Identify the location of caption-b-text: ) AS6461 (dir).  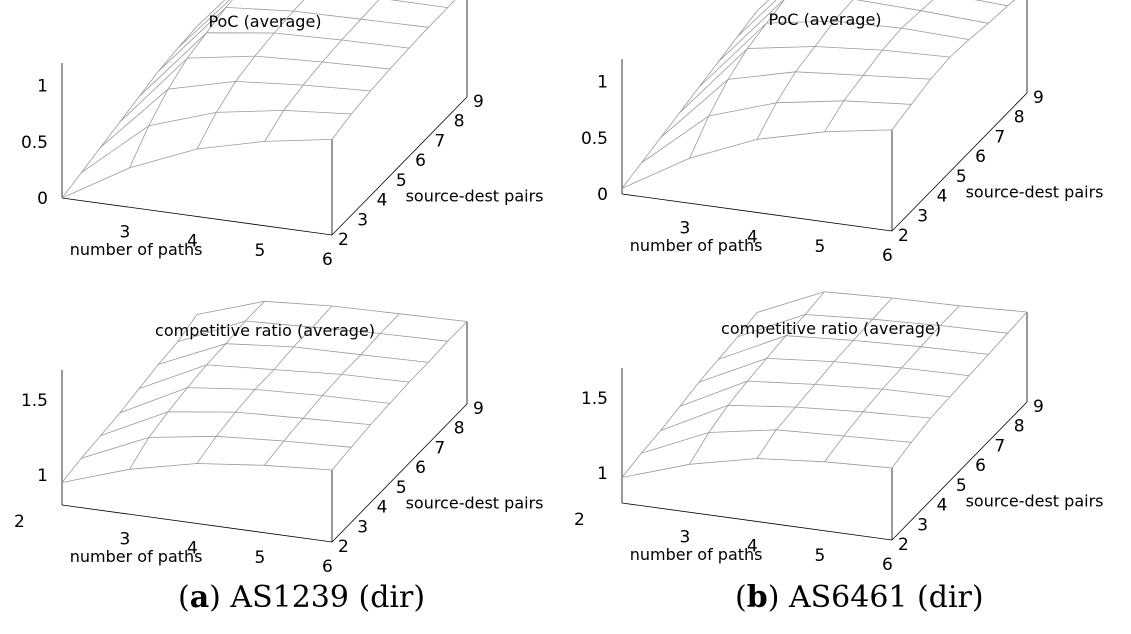
(876, 597).